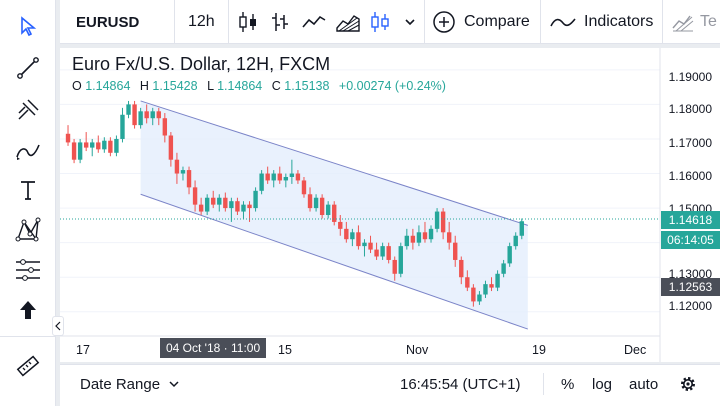 The height and width of the screenshot is (406, 720). Describe the element at coordinates (635, 350) in the screenshot. I see `time-tick: Dec` at that location.